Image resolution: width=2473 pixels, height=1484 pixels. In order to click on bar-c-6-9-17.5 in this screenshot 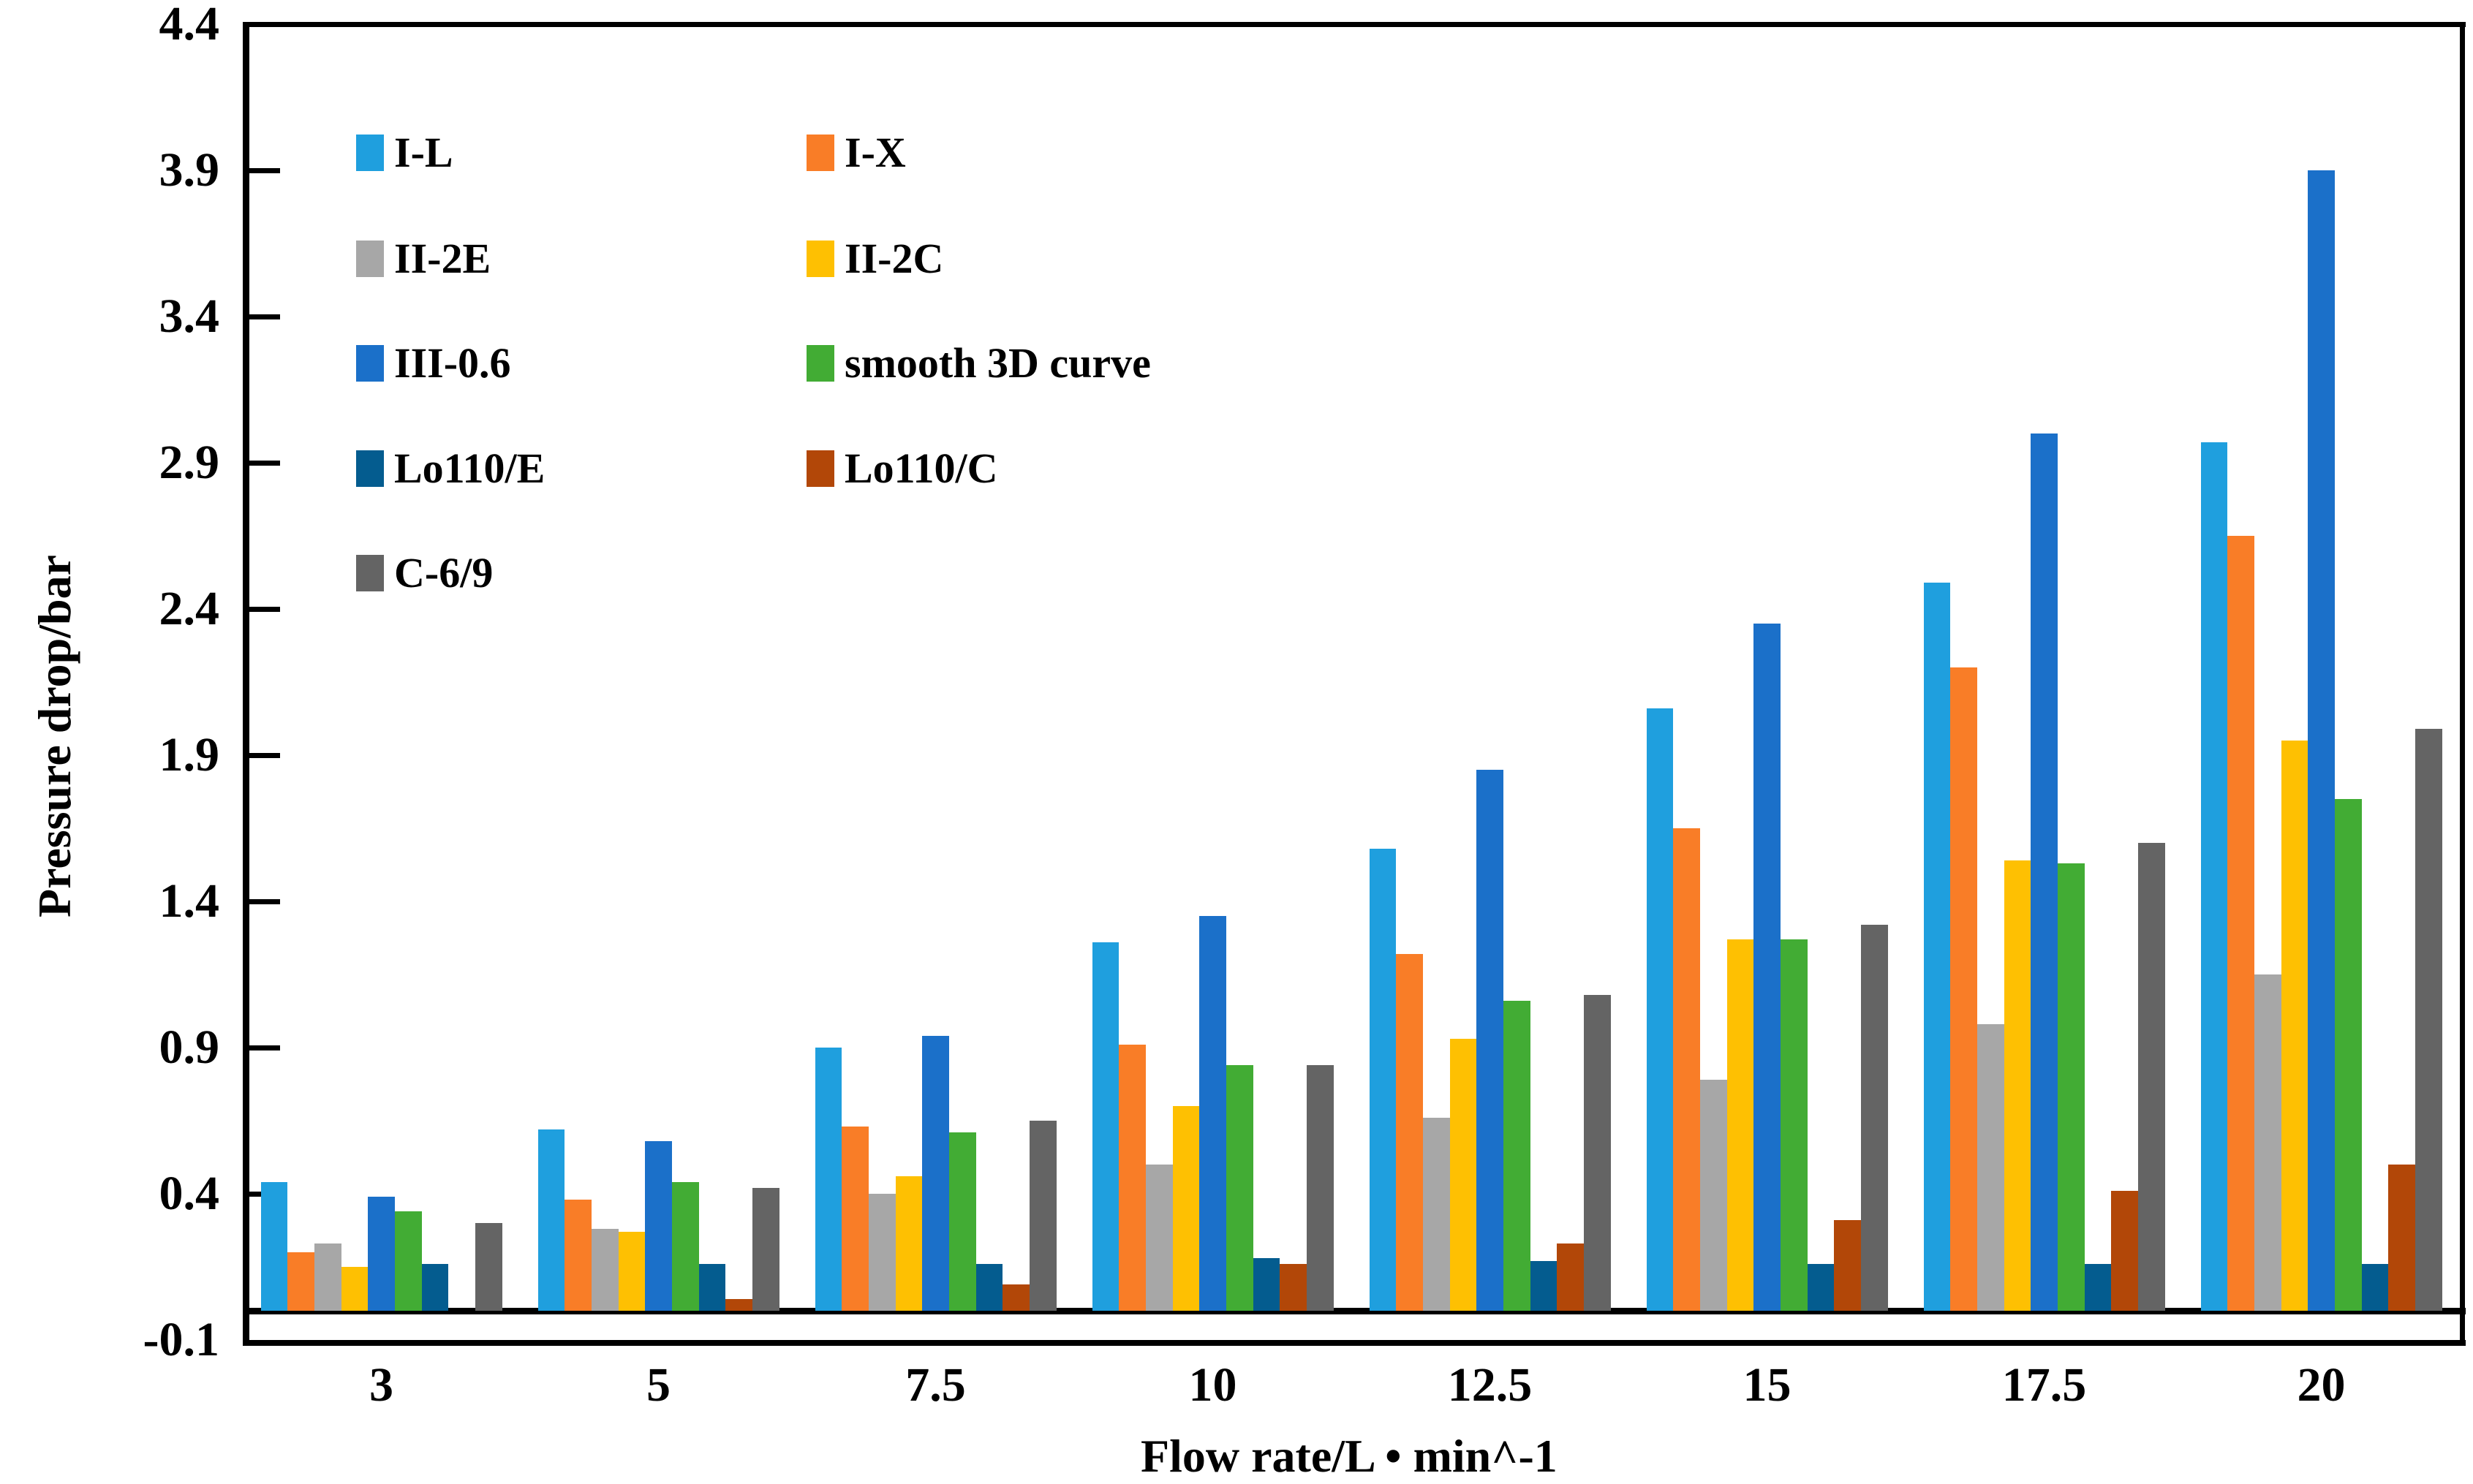, I will do `click(2151, 1077)`.